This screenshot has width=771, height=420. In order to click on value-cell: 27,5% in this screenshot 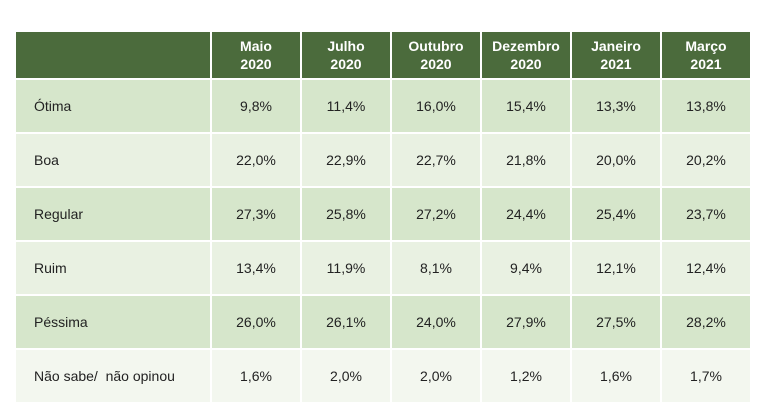, I will do `click(616, 322)`.